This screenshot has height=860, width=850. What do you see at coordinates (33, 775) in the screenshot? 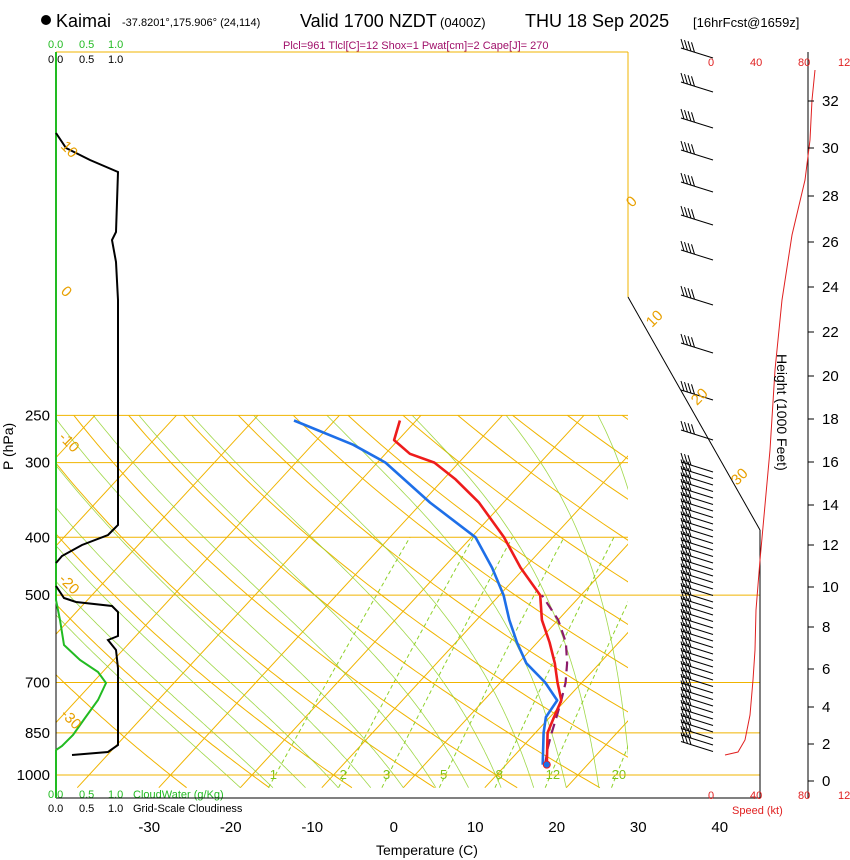
I see `pressure-tick-label: 1000` at bounding box center [33, 775].